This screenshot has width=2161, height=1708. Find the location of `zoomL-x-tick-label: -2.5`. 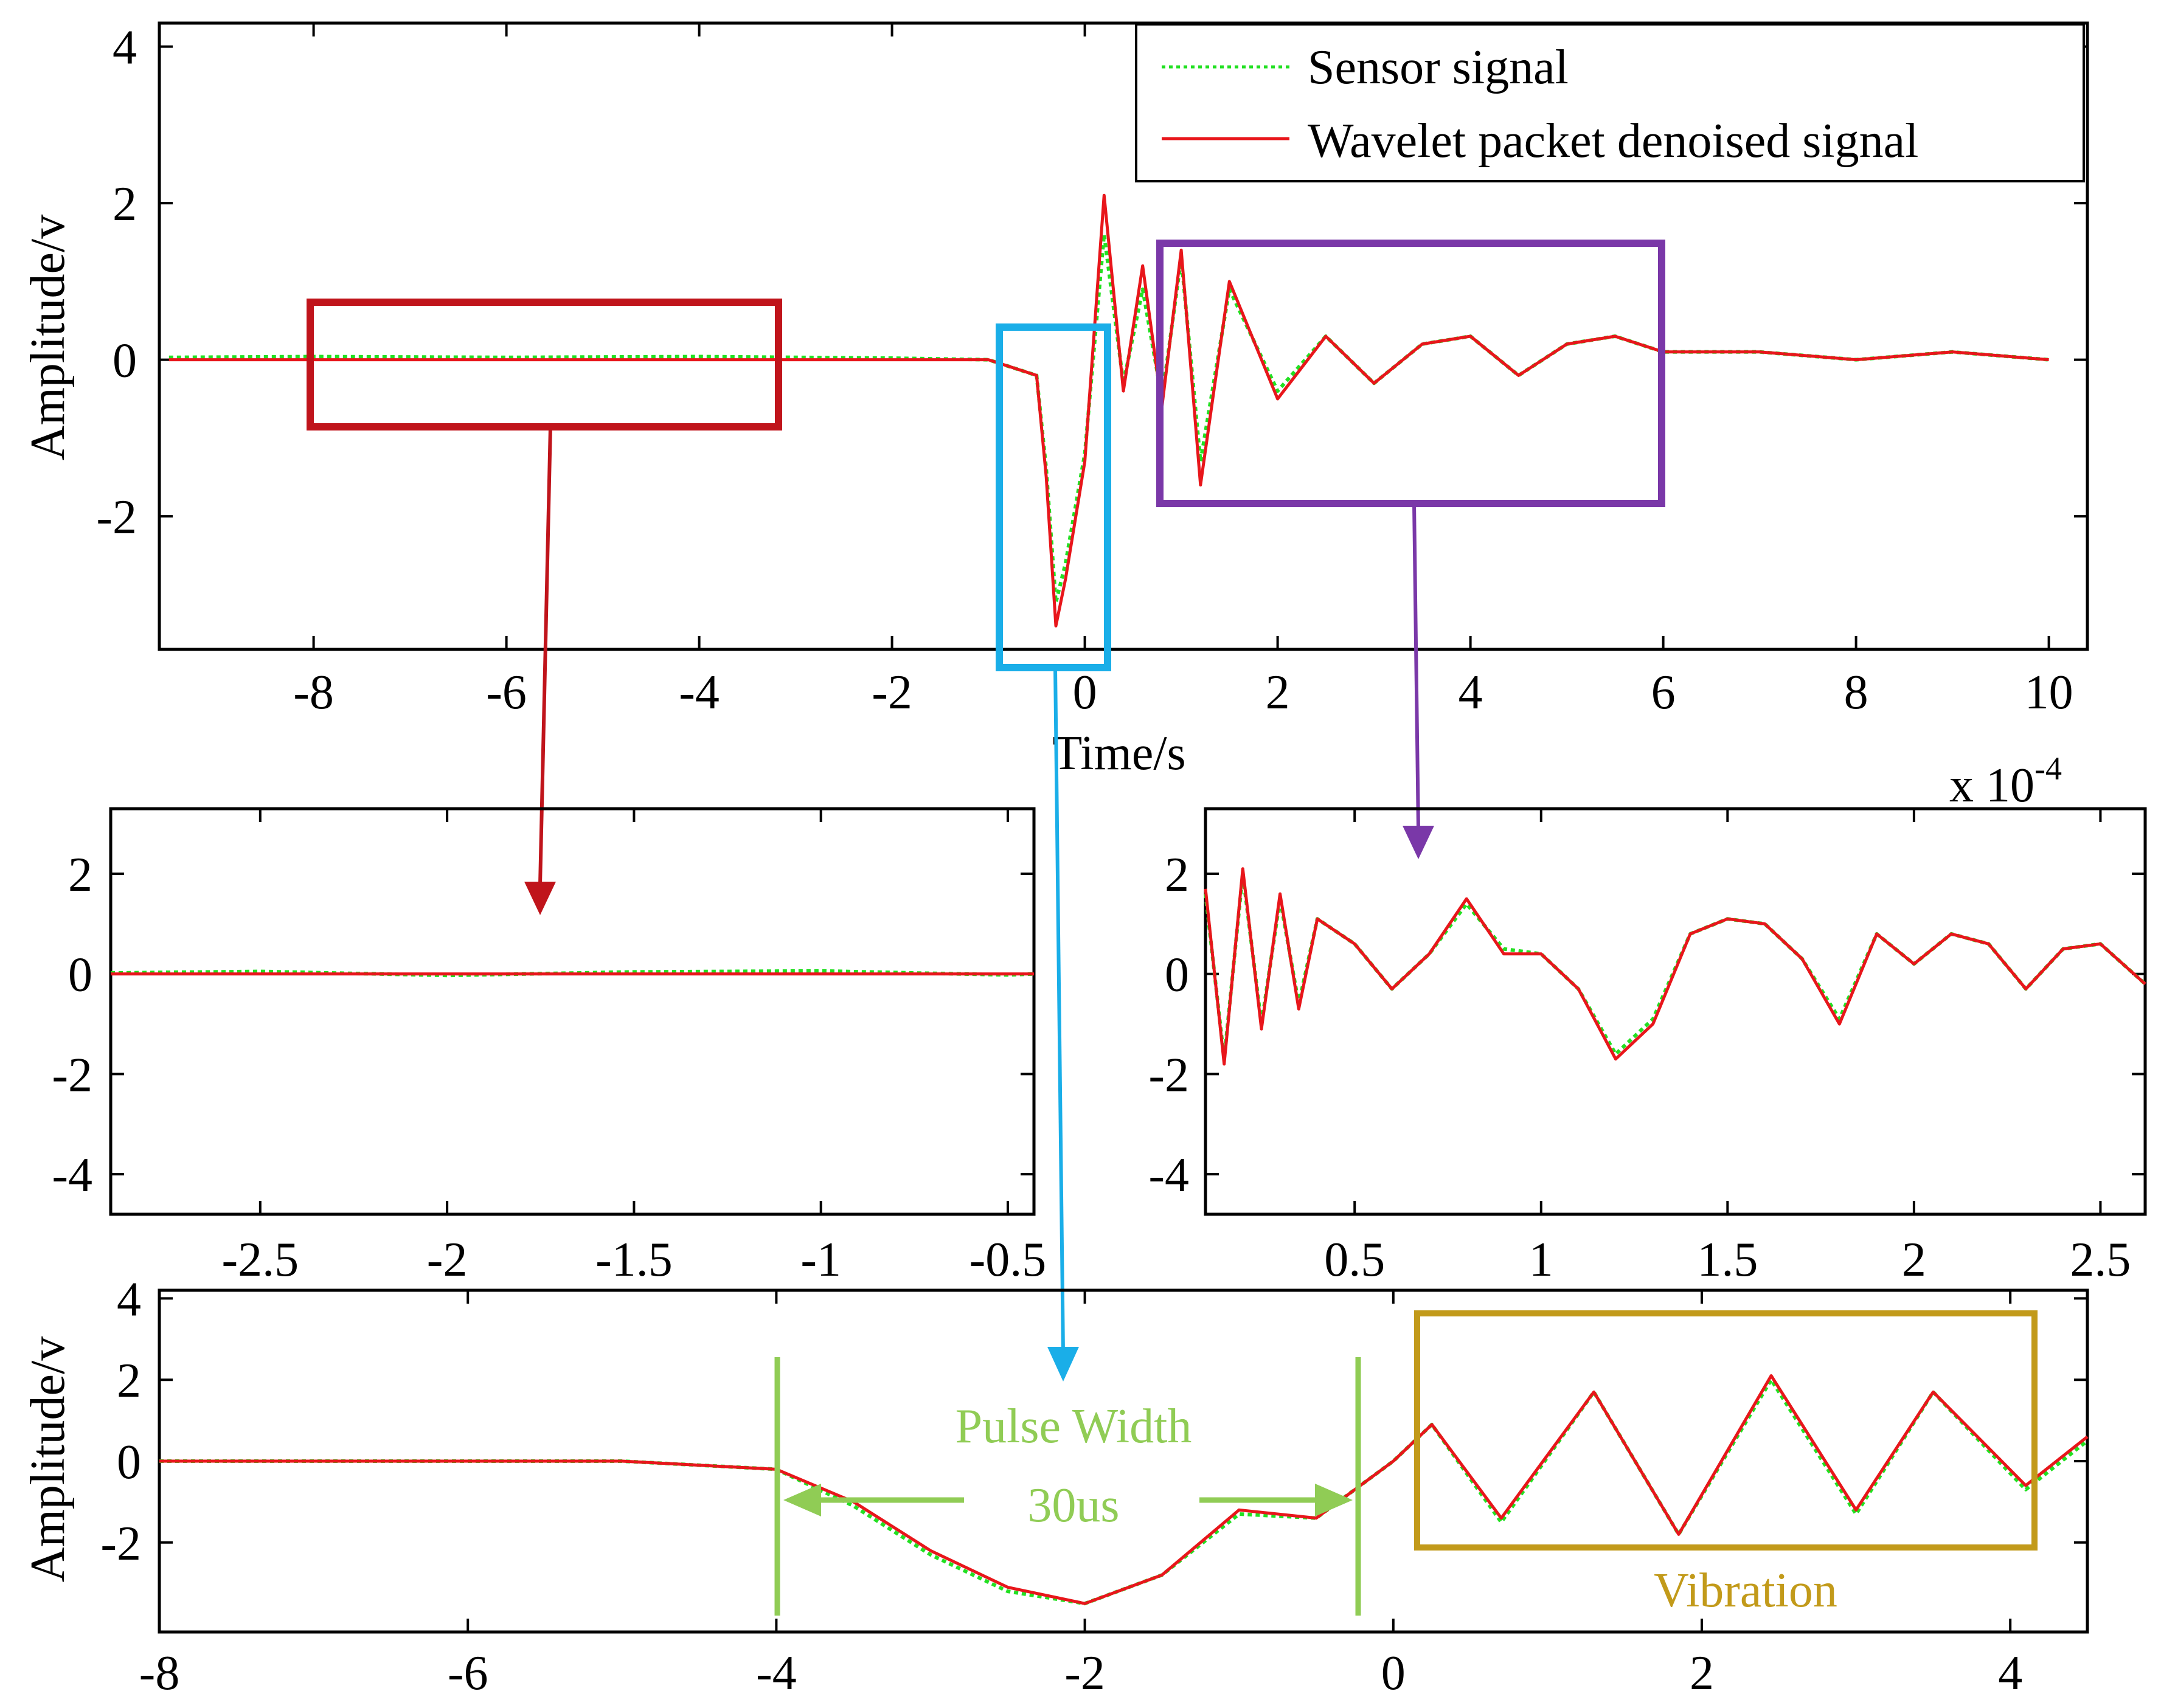

zoomL-x-tick-label: -2.5 is located at coordinates (260, 1260).